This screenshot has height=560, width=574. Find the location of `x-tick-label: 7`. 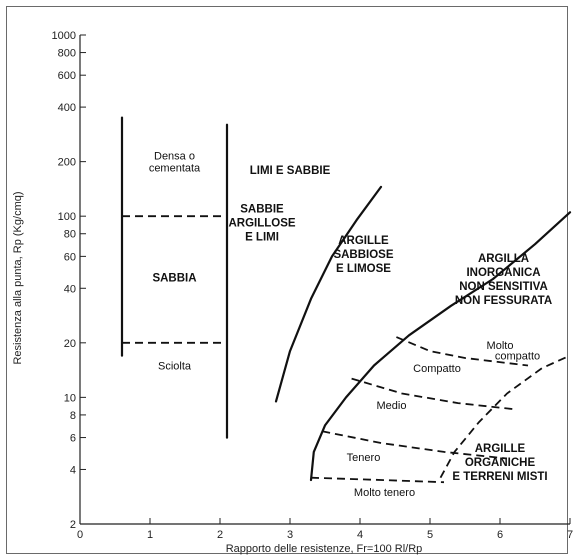

x-tick-label: 7 is located at coordinates (570, 535).